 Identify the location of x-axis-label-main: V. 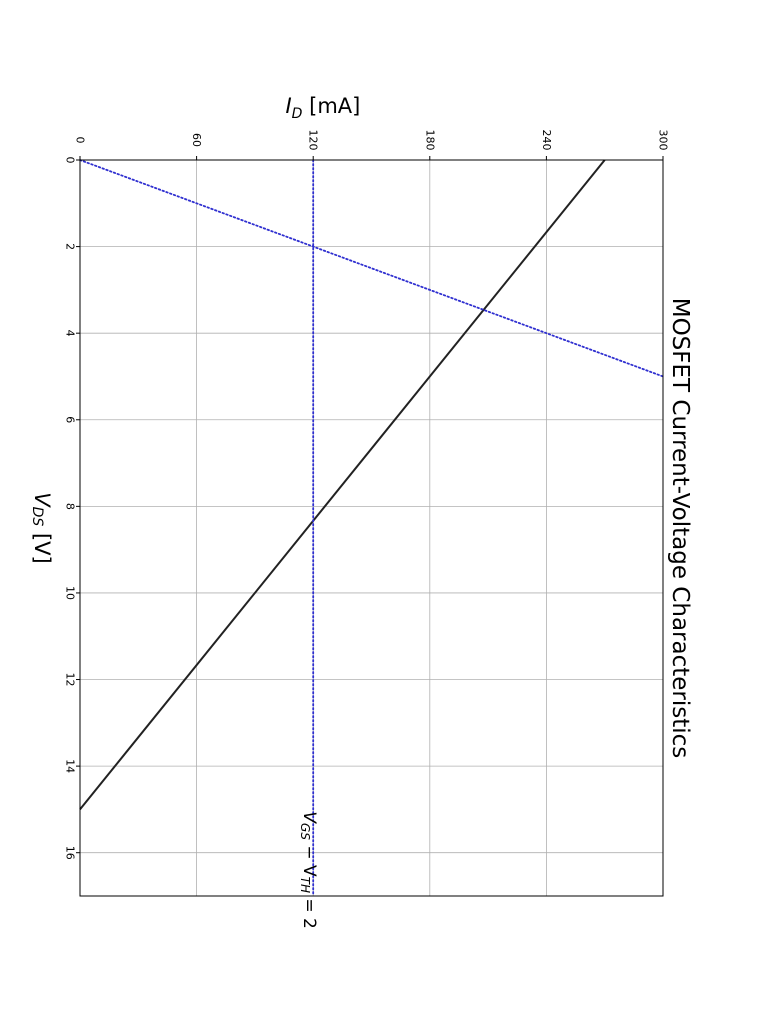
(42, 500).